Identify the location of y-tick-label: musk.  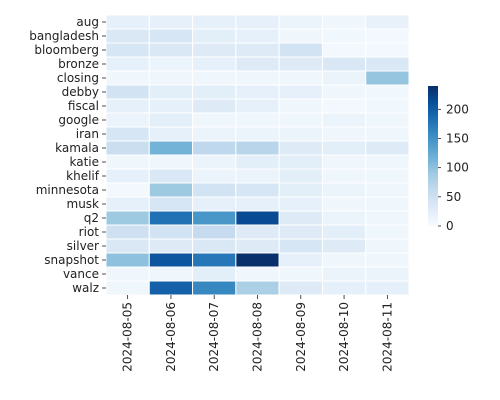
(83, 204).